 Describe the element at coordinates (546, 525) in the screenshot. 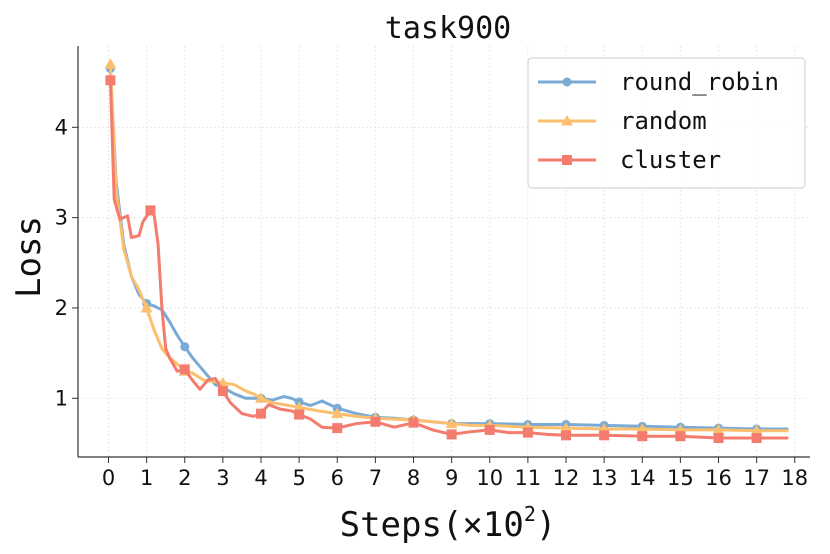

I see `x-axis-title-suffix: )` at that location.